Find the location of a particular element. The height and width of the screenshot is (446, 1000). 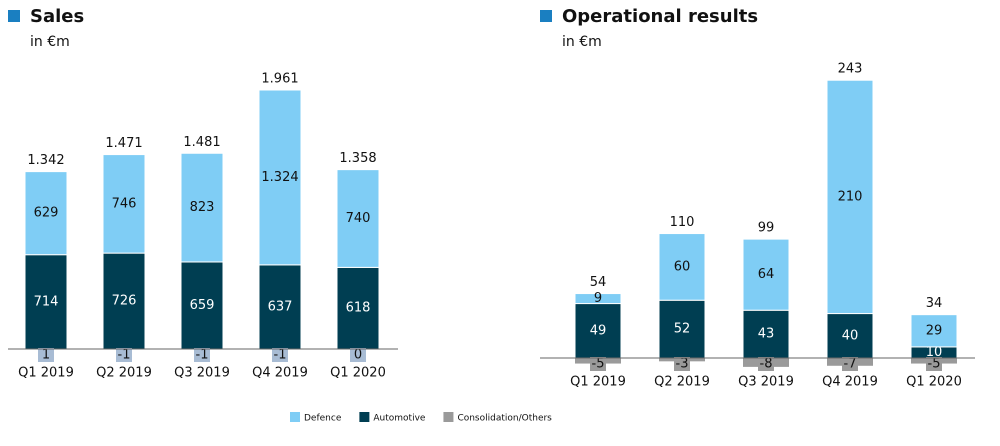

value-label: 726 is located at coordinates (124, 301).